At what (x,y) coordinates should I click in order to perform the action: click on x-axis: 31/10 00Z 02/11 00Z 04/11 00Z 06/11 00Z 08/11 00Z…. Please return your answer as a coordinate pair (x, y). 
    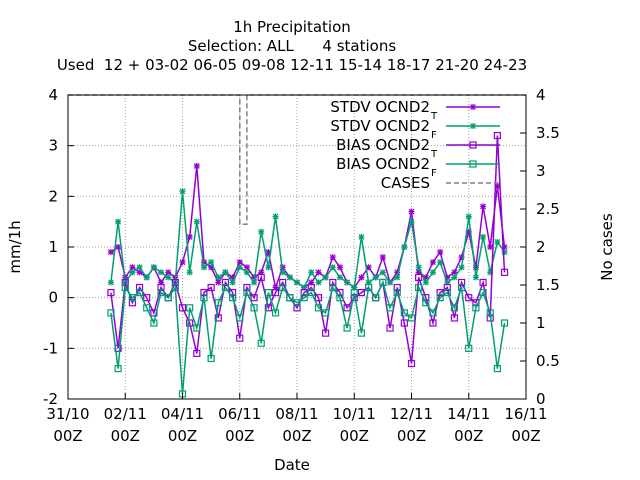
    Looking at the image, I should click on (297, 419).